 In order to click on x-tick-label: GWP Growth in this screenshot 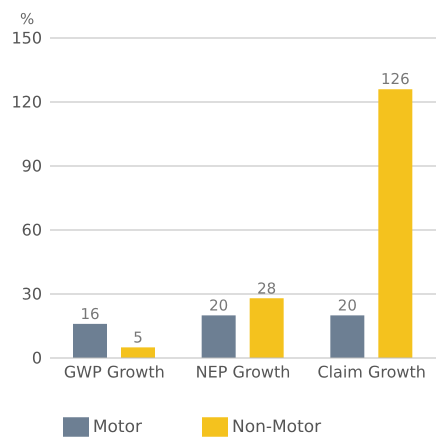, I will do `click(114, 372)`.